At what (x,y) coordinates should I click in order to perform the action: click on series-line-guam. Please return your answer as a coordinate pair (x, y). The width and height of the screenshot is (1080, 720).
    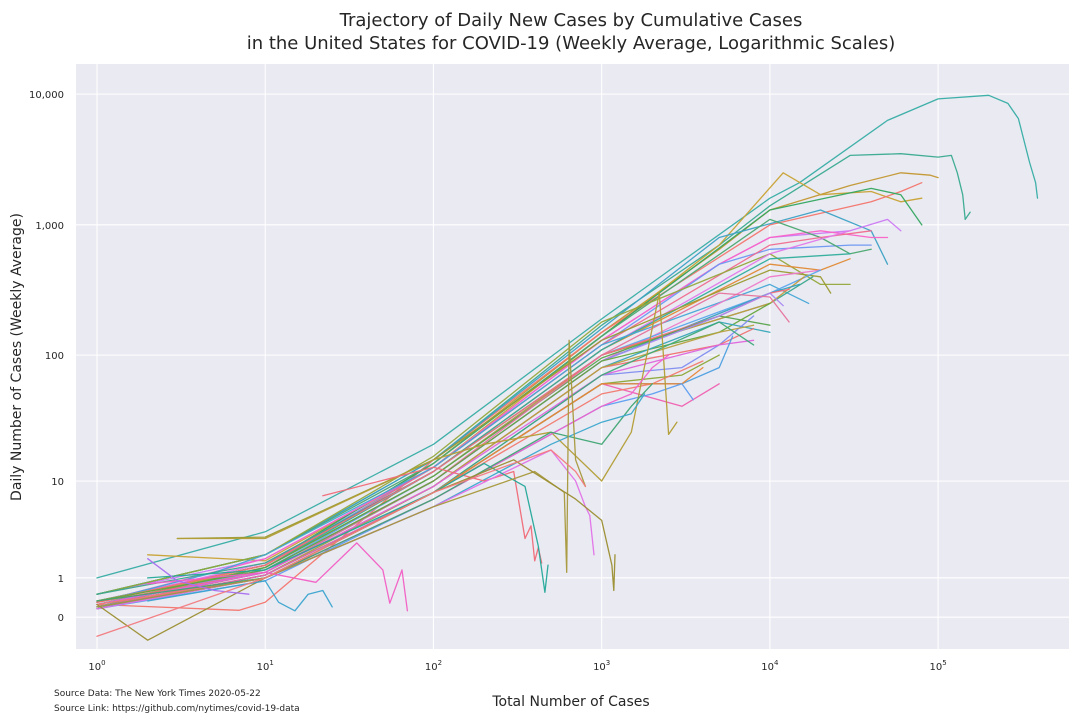
    Looking at the image, I should click on (240, 596).